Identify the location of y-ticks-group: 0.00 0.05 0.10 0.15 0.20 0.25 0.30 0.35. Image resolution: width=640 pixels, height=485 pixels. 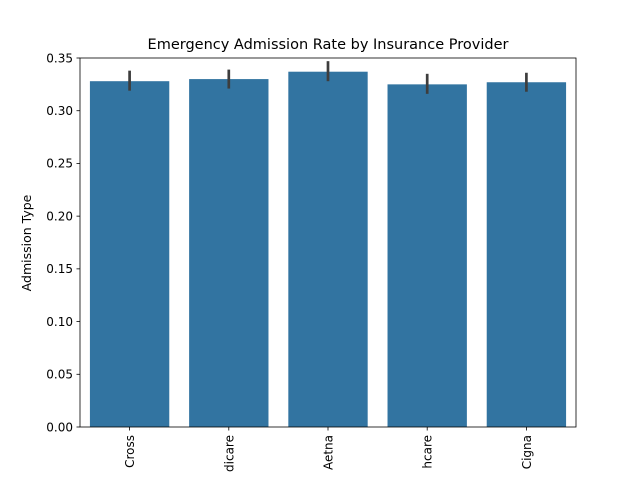
(63, 242).